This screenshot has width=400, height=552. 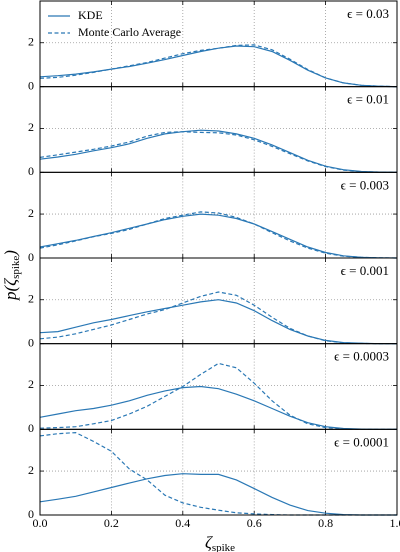 What do you see at coordinates (325, 523) in the screenshot?
I see `x-tick-label: 0.8` at bounding box center [325, 523].